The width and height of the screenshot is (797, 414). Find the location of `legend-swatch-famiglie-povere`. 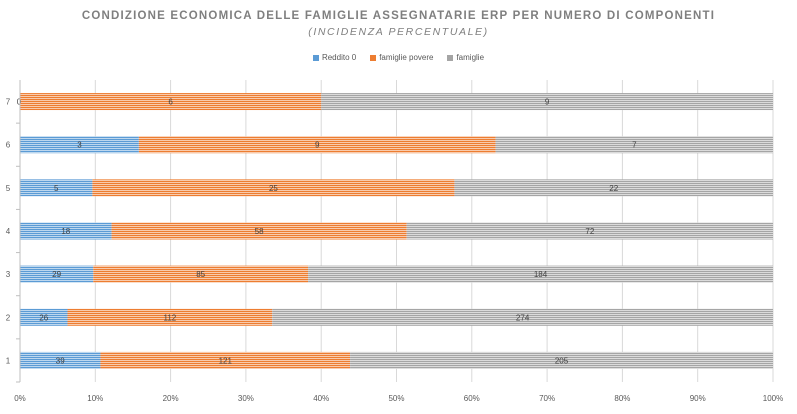

legend-swatch-famiglie-povere is located at coordinates (373, 57).